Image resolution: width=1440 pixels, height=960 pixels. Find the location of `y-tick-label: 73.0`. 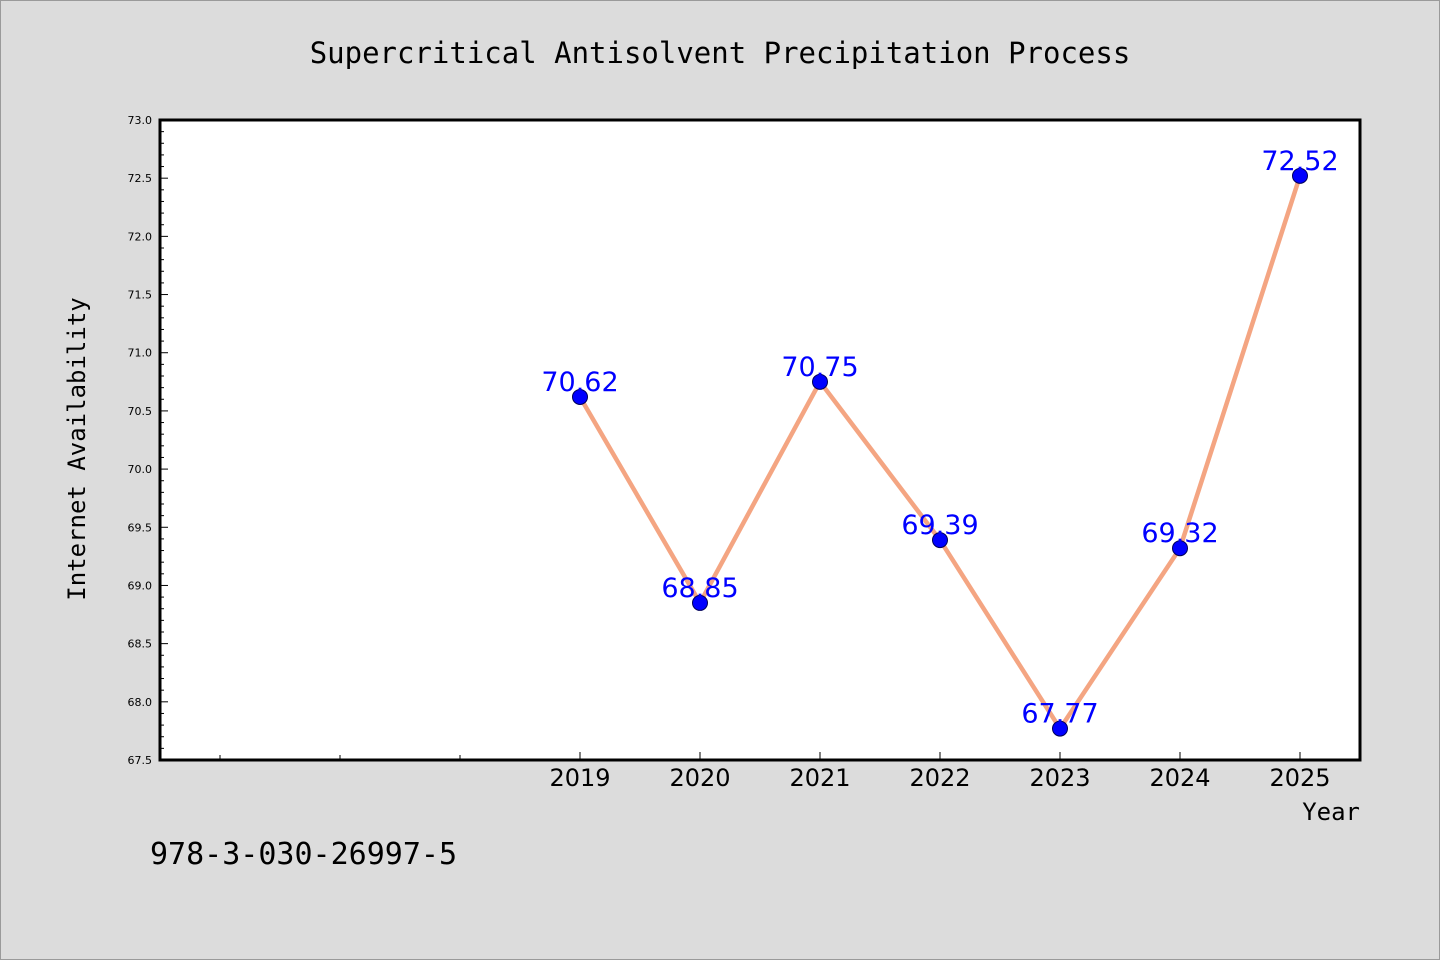

y-tick-label: 73.0 is located at coordinates (140, 120).